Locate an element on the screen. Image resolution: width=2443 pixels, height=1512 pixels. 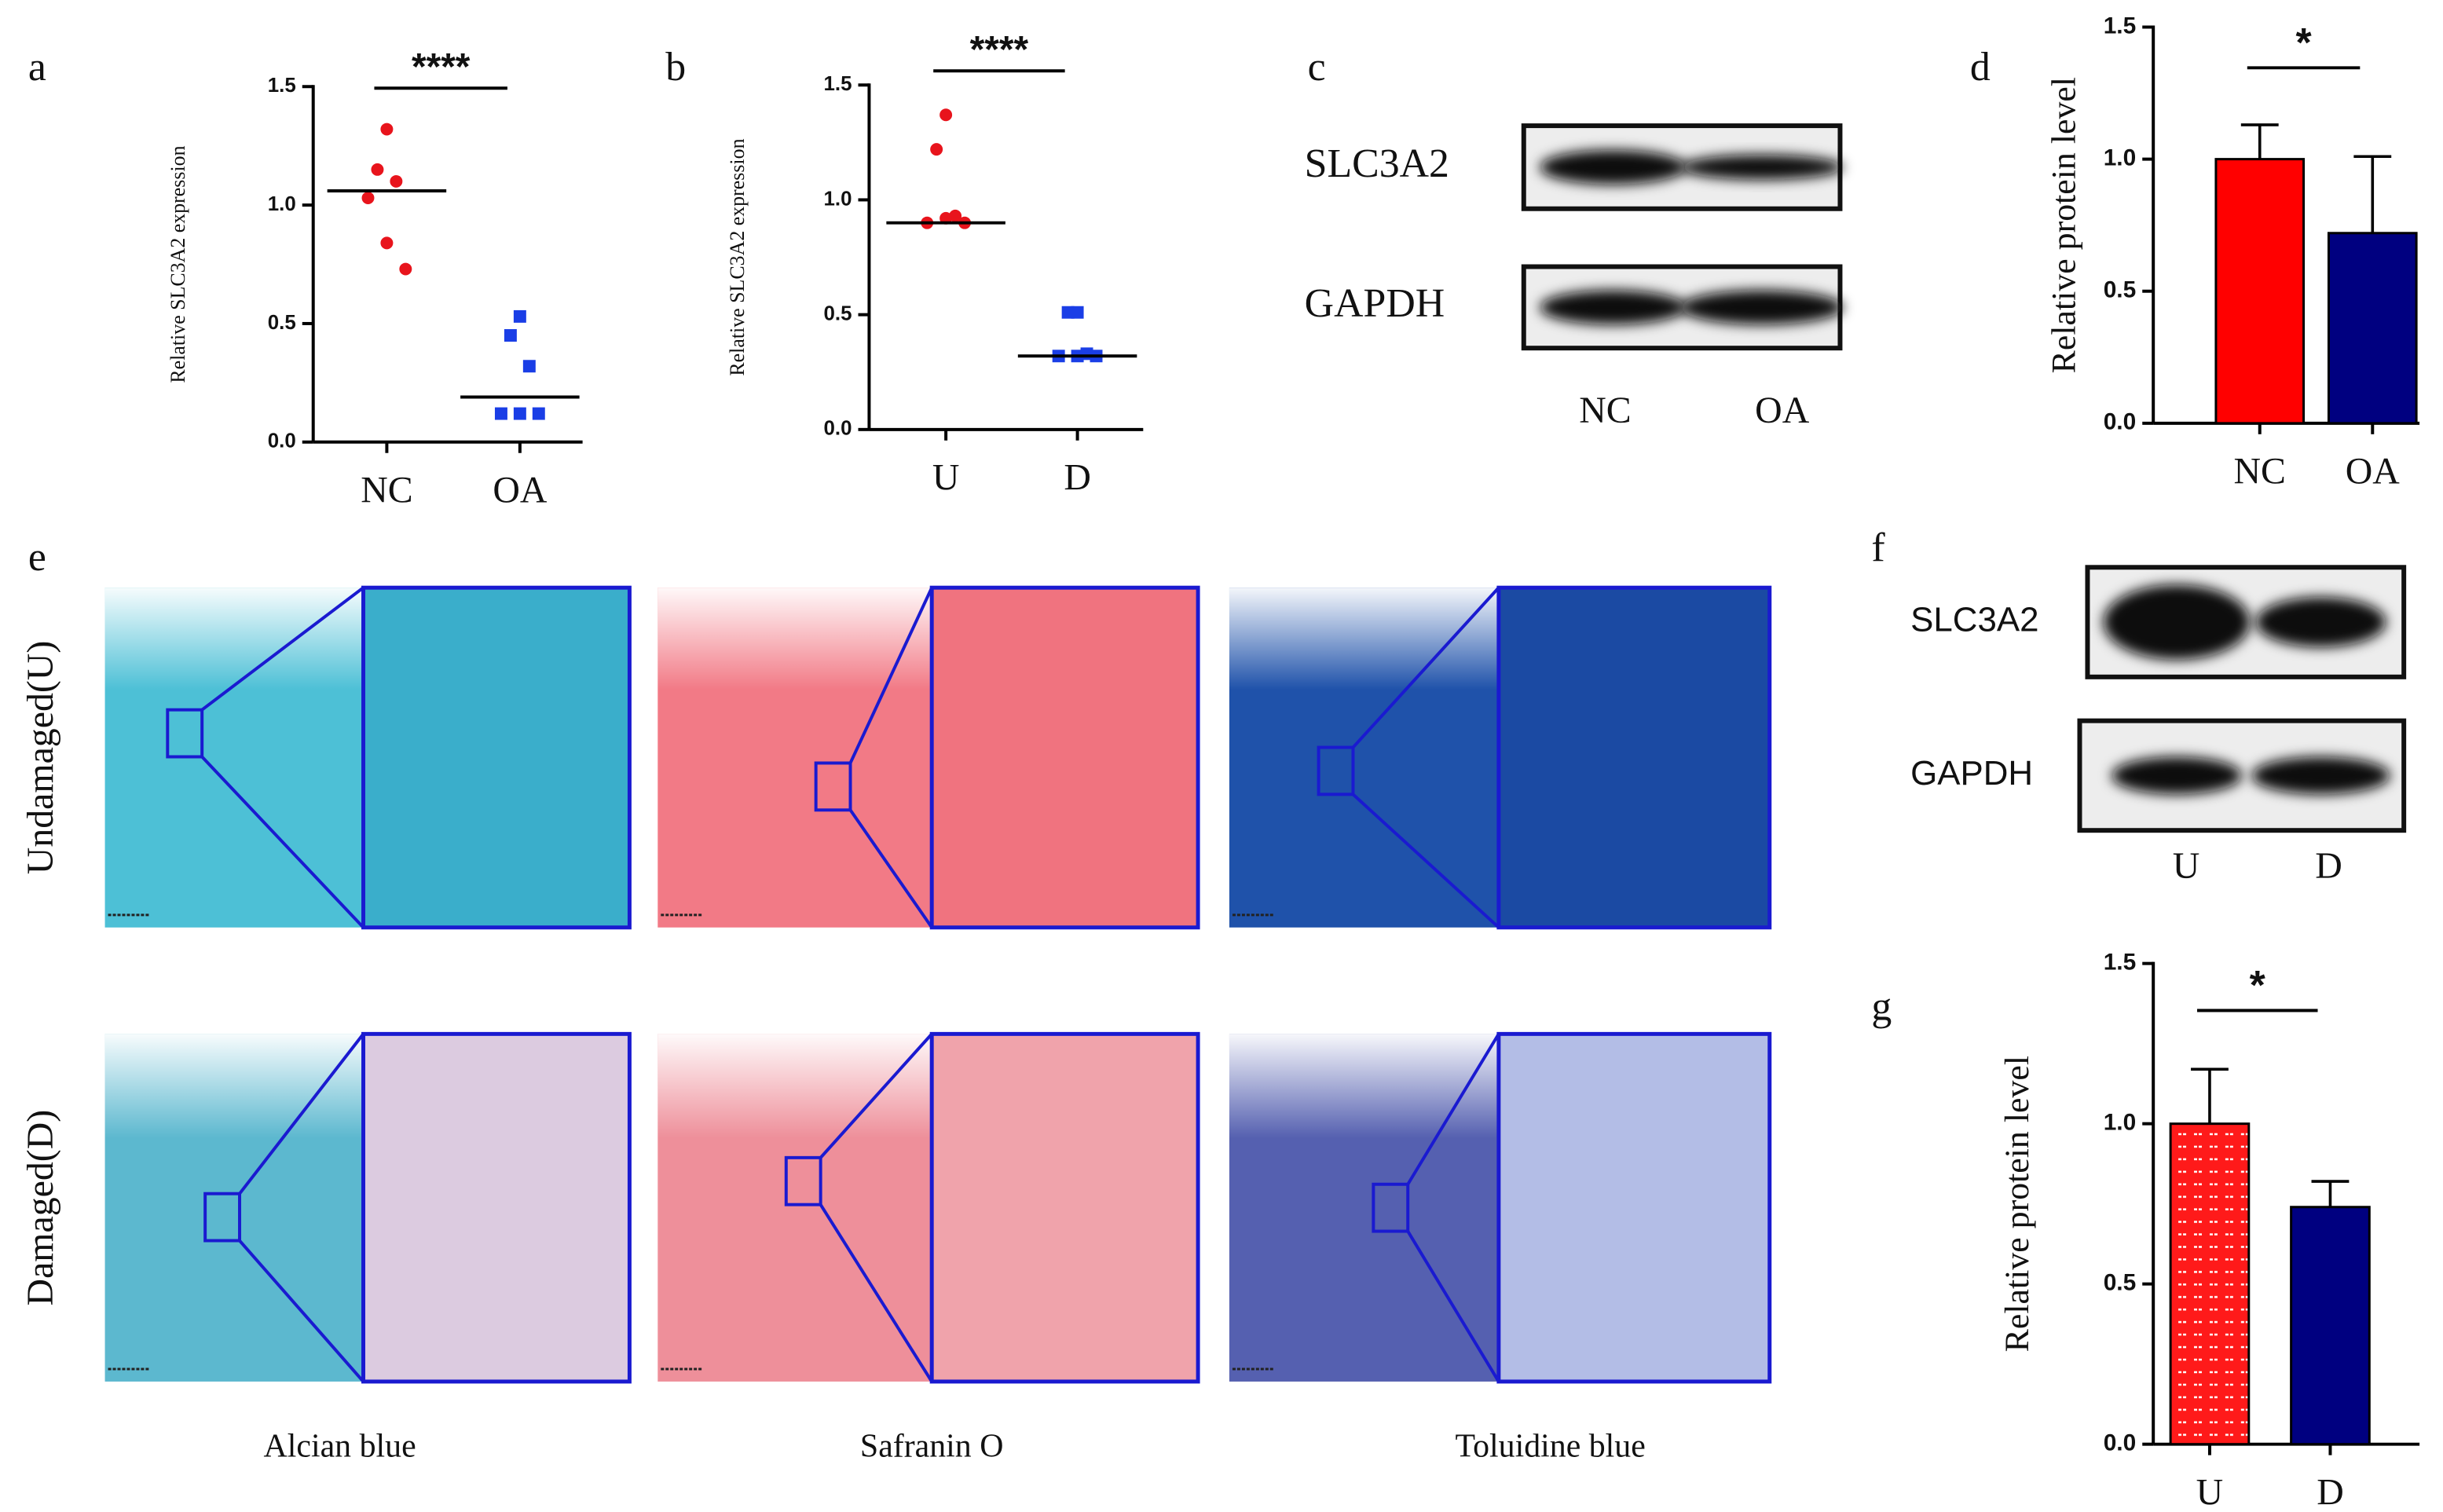
row-label: Undamaged(U) is located at coordinates (40, 757).